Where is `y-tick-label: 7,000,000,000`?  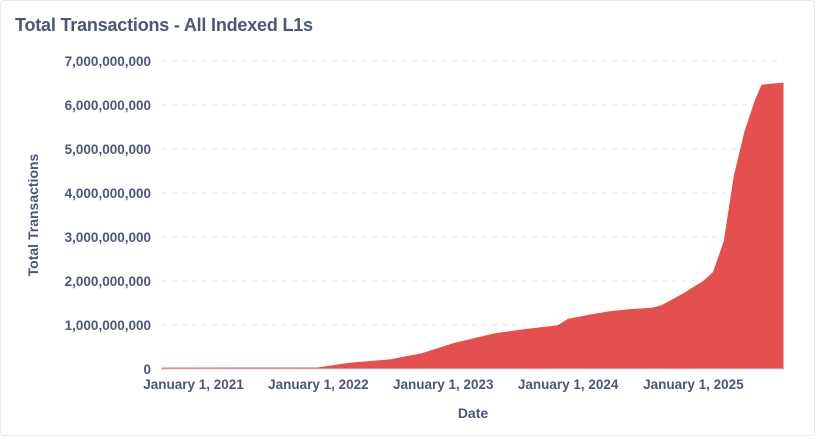 y-tick-label: 7,000,000,000 is located at coordinates (108, 61).